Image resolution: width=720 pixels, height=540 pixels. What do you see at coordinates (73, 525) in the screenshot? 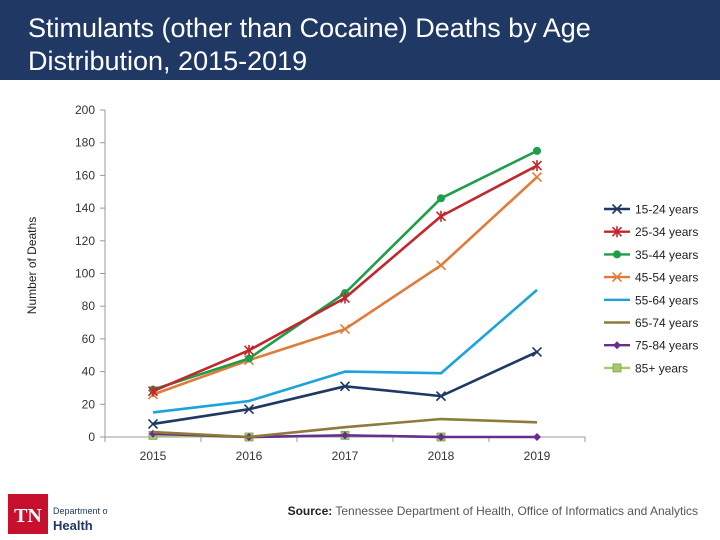
I see `logo-health-text: Health` at bounding box center [73, 525].